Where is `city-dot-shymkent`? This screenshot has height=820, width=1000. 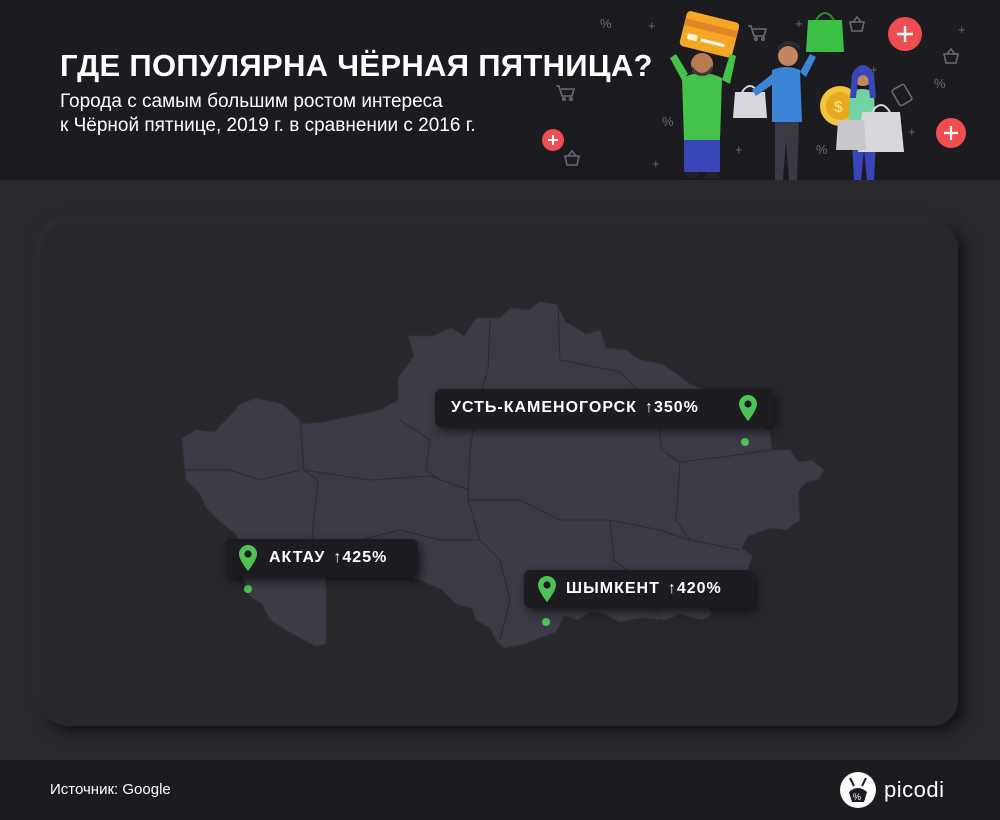
city-dot-shymkent is located at coordinates (546, 622).